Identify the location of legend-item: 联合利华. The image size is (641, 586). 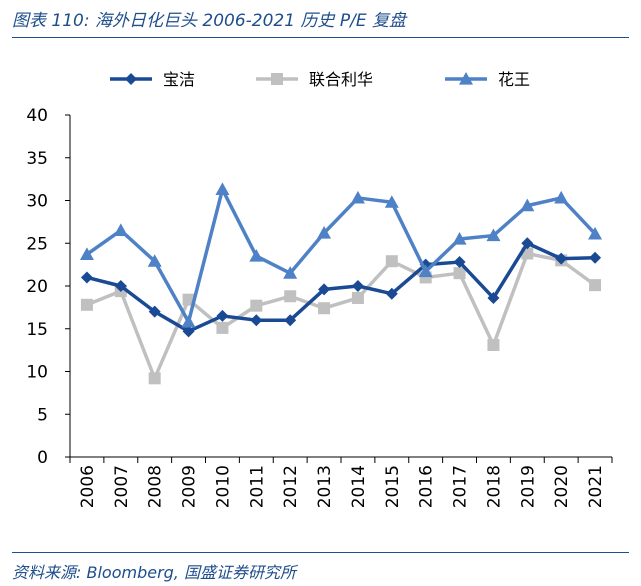
(314, 79).